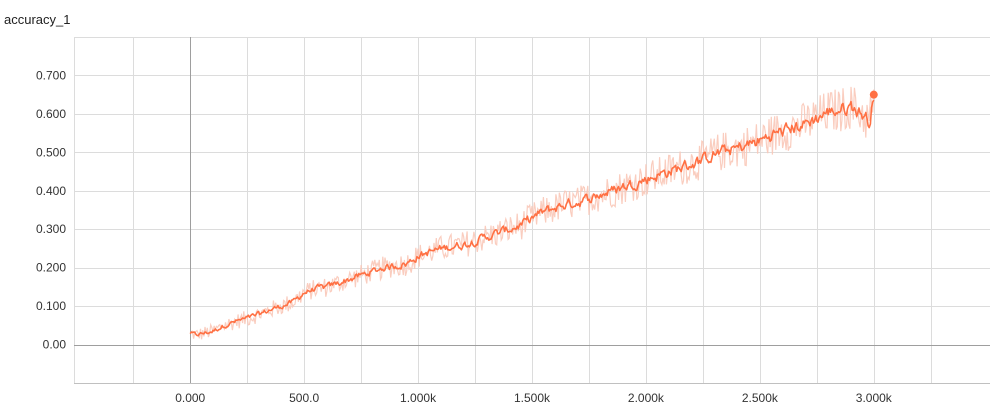  I want to click on y-tick-label-6: 0.600, so click(51, 114).